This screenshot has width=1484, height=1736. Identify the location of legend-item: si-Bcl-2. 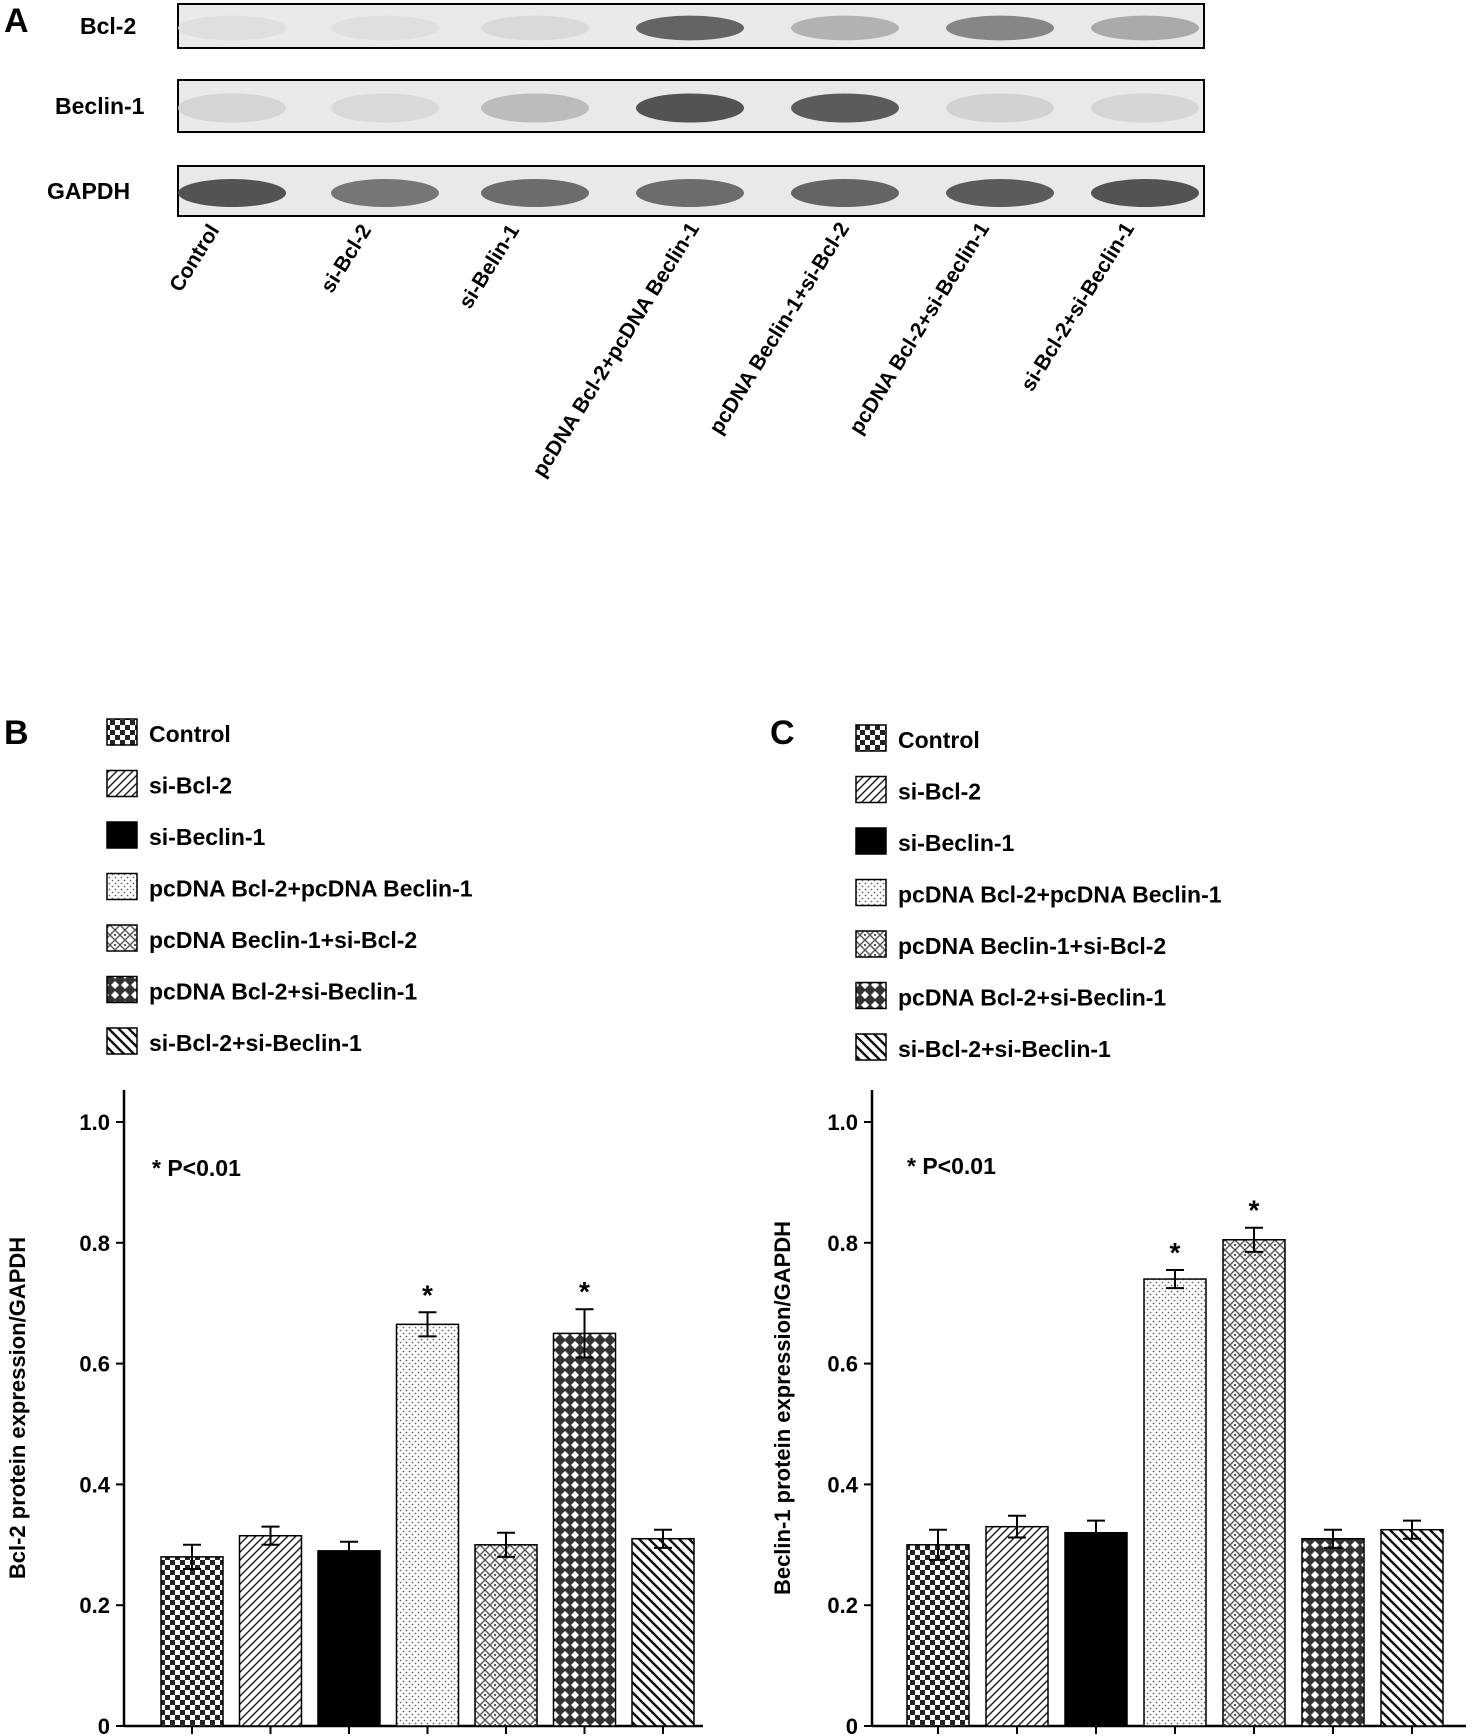
(169, 784).